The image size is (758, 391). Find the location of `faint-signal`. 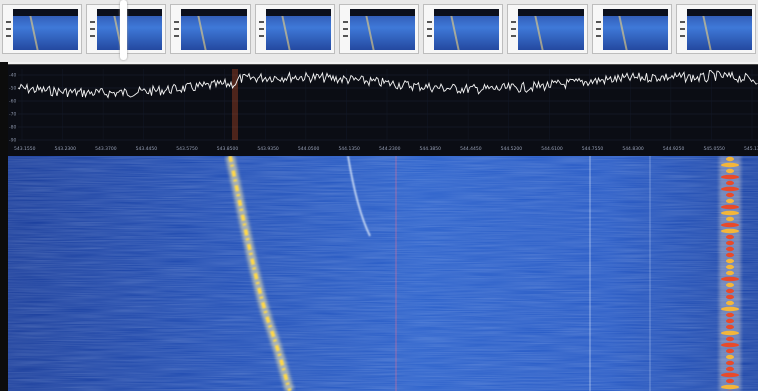

faint-signal is located at coordinates (359, 196).